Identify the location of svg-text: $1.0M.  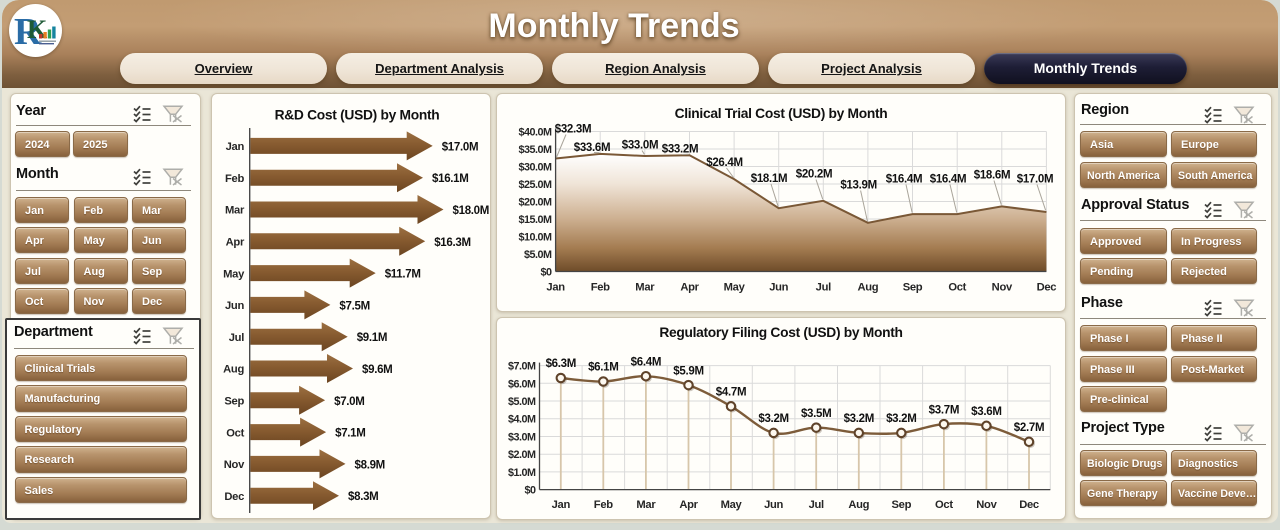
(522, 473).